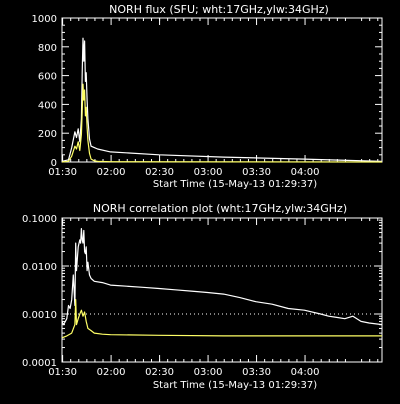  Describe the element at coordinates (47, 48) in the screenshot. I see `flux-y-tick-label: 800` at that location.